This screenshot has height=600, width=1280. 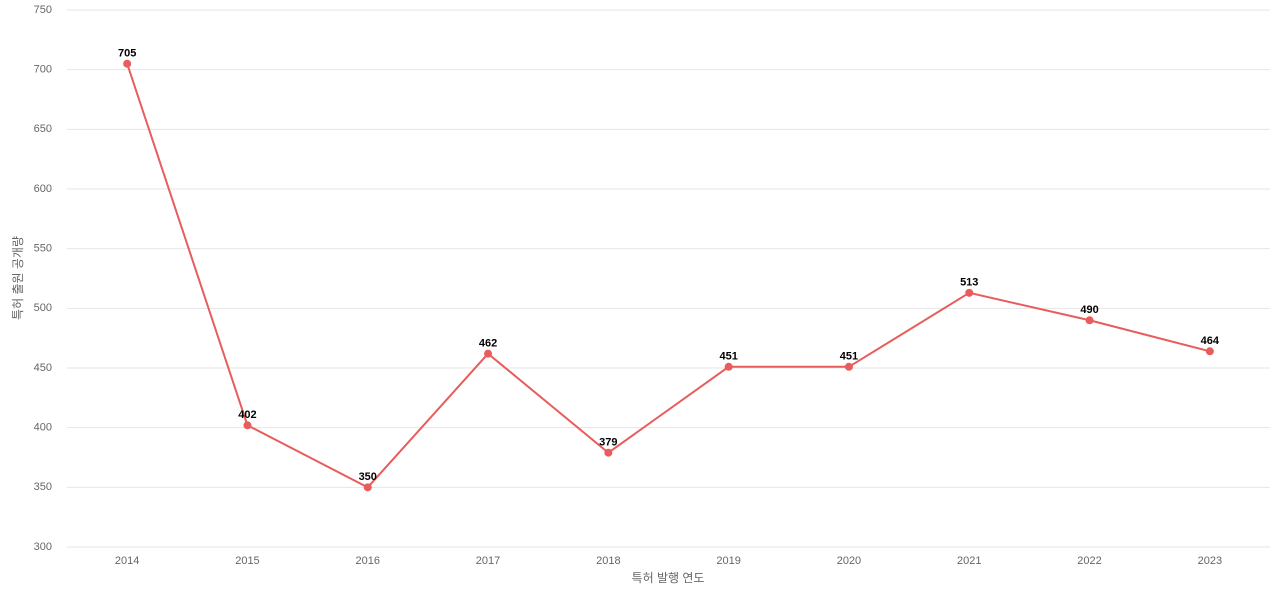 What do you see at coordinates (43, 129) in the screenshot?
I see `y-tick-label: 650` at bounding box center [43, 129].